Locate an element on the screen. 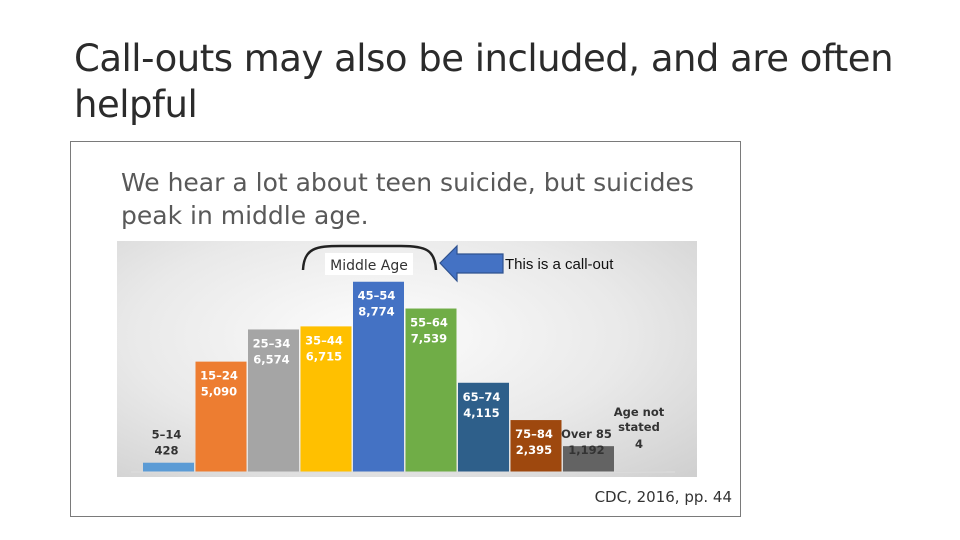 This screenshot has width=960, height=540. middle-age-label: Middle Age is located at coordinates (369, 266).